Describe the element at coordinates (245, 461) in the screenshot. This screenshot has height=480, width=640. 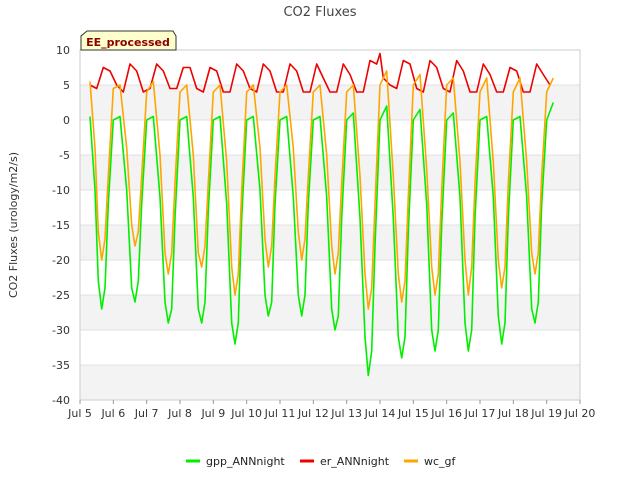
I see `legend-label-gpp_ANNnight: gpp_ANNnight` at that location.